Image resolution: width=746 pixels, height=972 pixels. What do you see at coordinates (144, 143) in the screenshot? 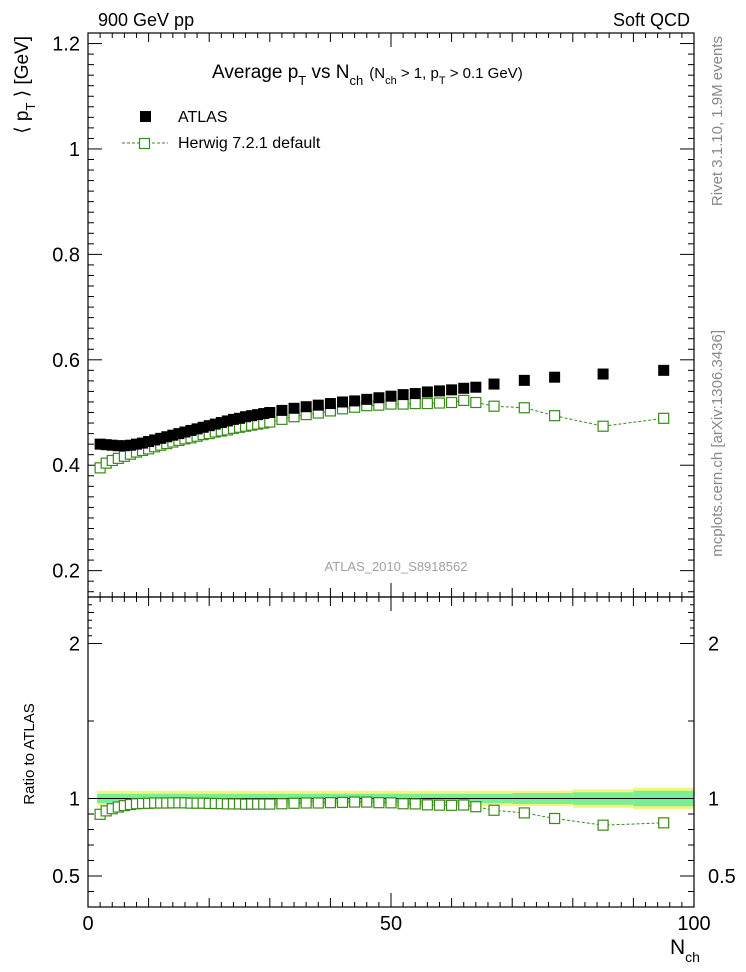
I see `legend-marker-herwig` at bounding box center [144, 143].